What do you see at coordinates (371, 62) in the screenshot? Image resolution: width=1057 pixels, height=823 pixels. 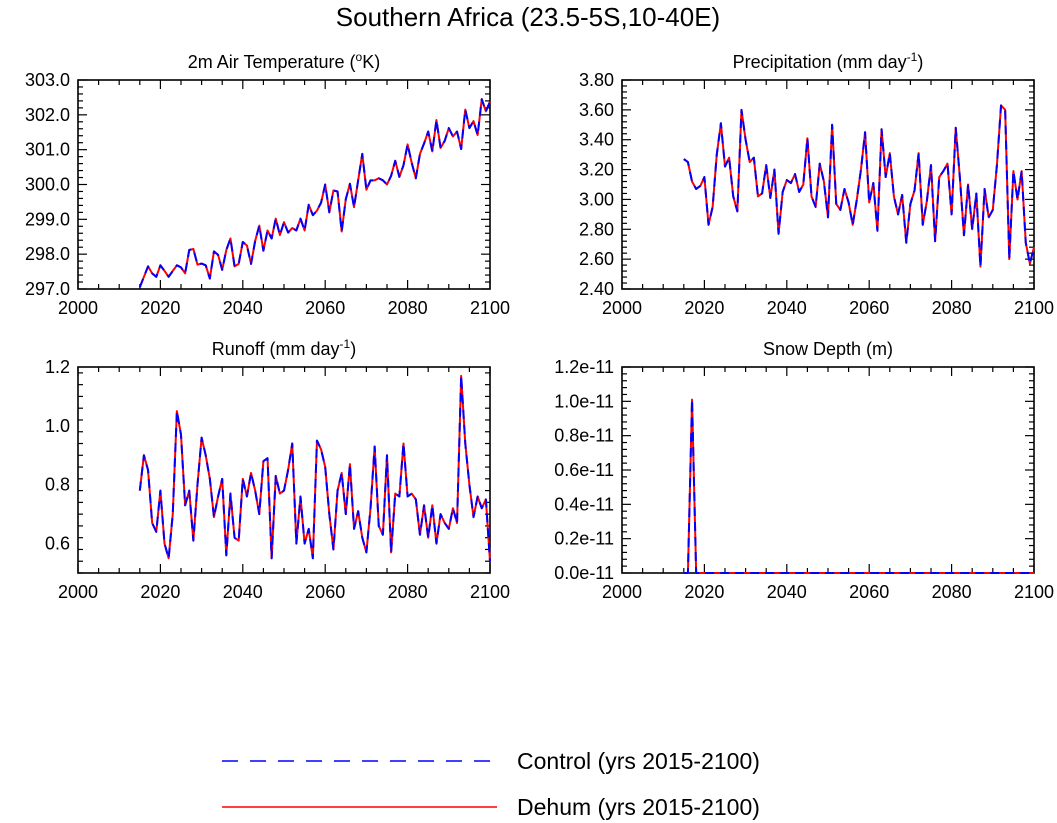 I see `panel-title-text-end: K)` at bounding box center [371, 62].